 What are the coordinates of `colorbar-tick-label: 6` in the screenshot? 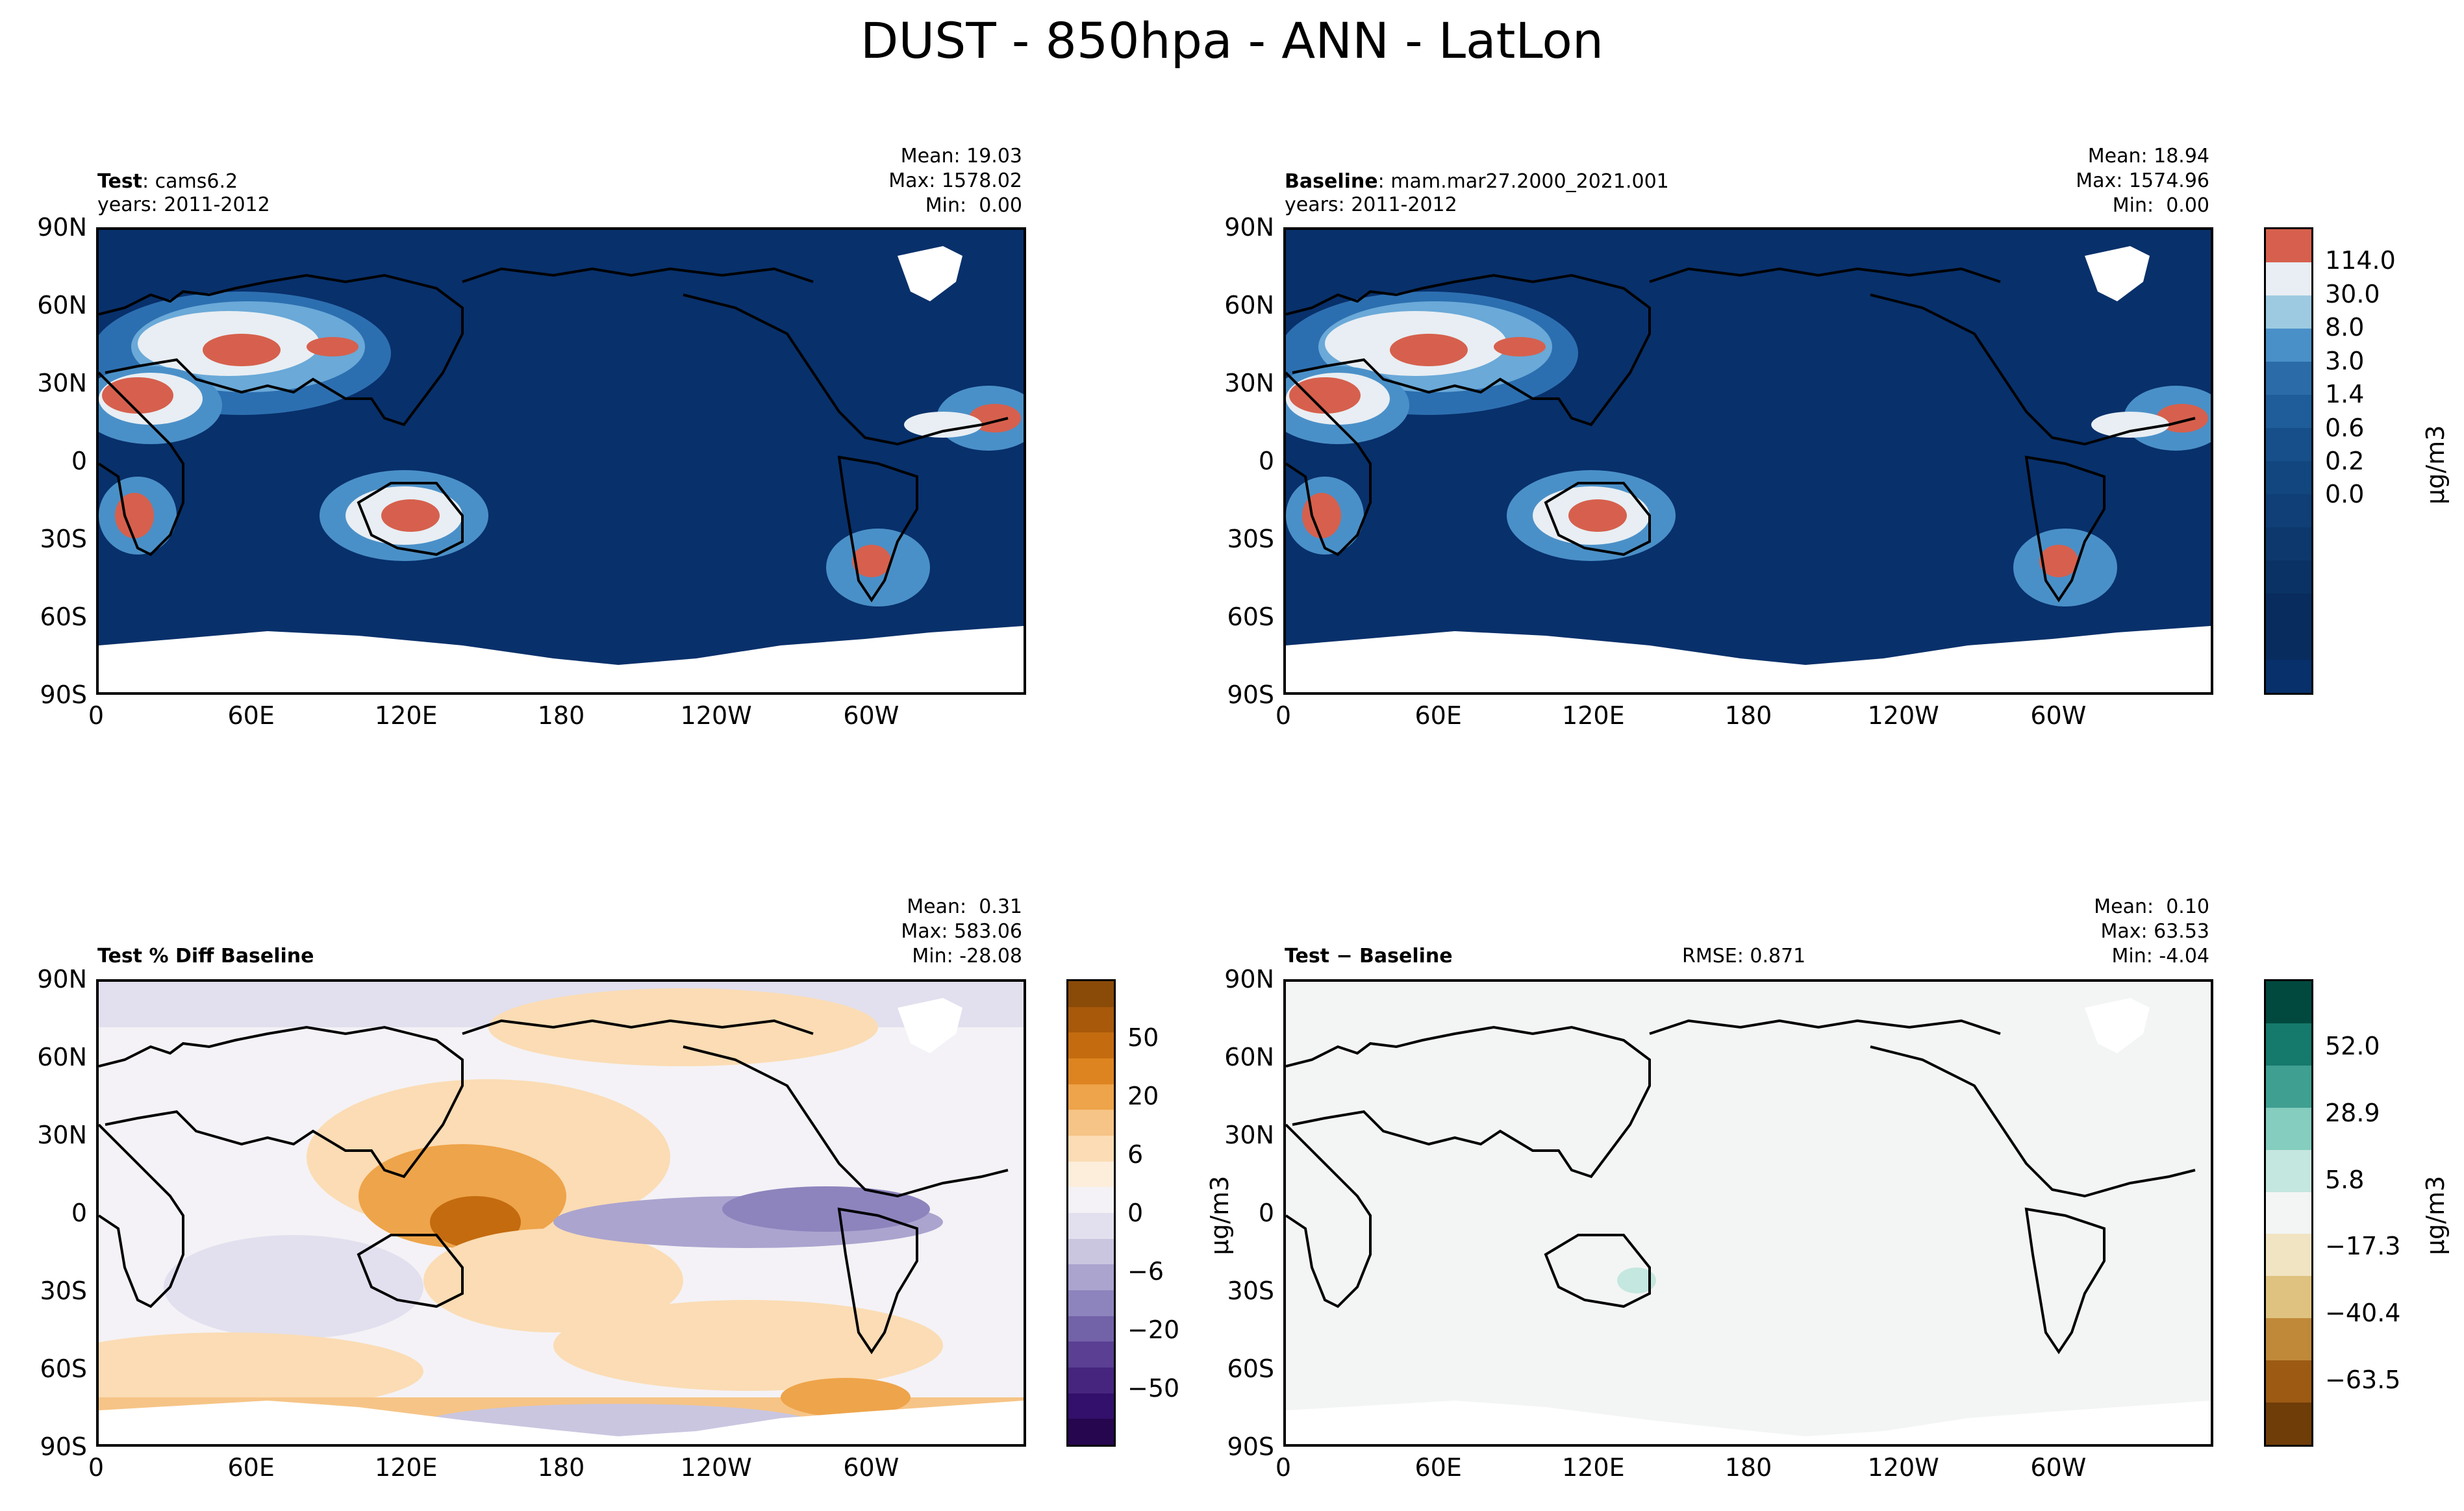 It's located at (1135, 1154).